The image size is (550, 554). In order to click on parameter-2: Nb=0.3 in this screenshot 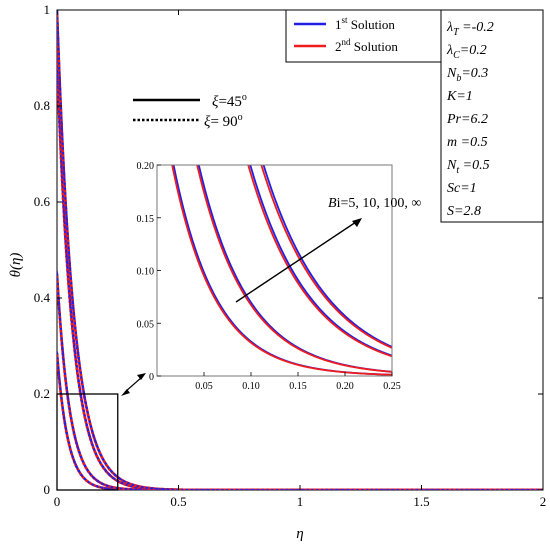, I will do `click(467, 75)`.